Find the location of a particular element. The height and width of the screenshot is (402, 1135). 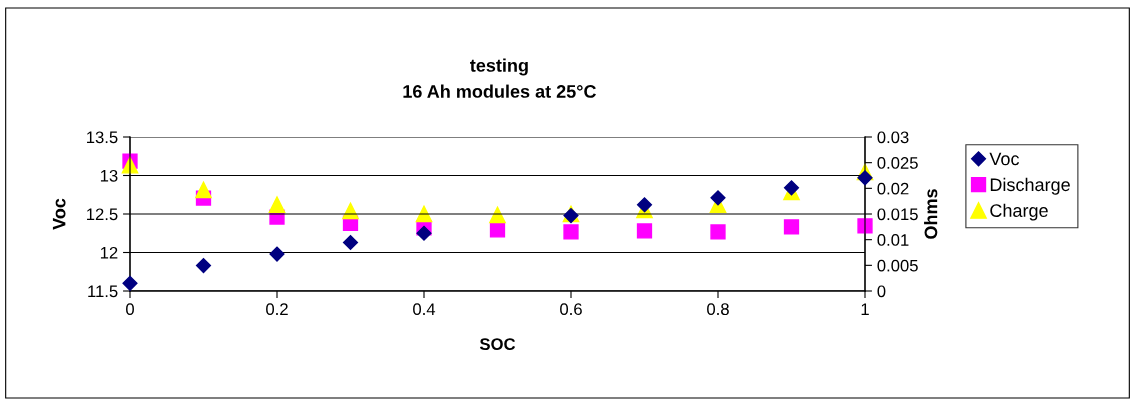

y2-axis-title: Ohms is located at coordinates (931, 214).